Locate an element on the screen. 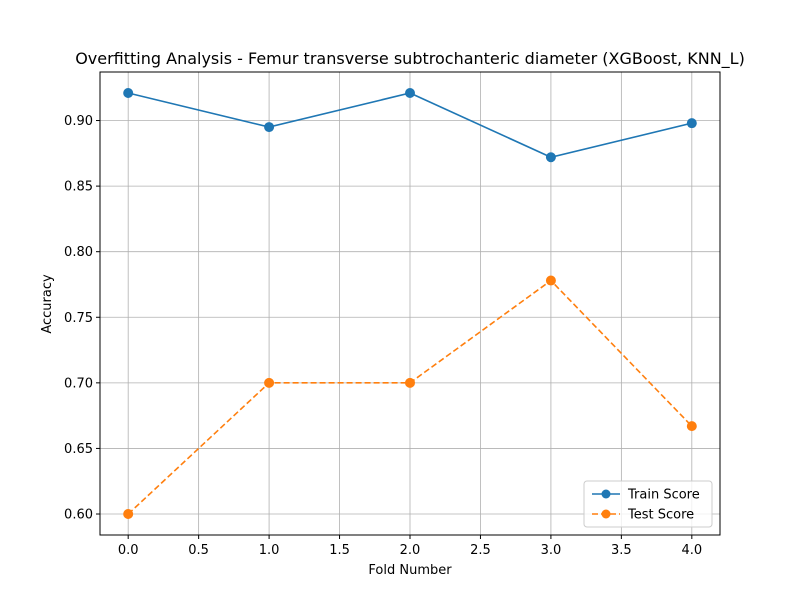  x-tick-label: 1.5 is located at coordinates (339, 550).